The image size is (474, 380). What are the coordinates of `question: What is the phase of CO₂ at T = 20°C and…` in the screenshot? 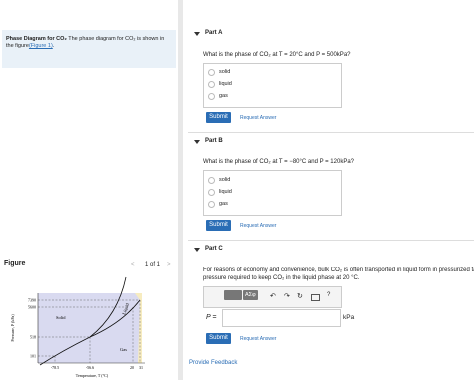 It's located at (277, 55).